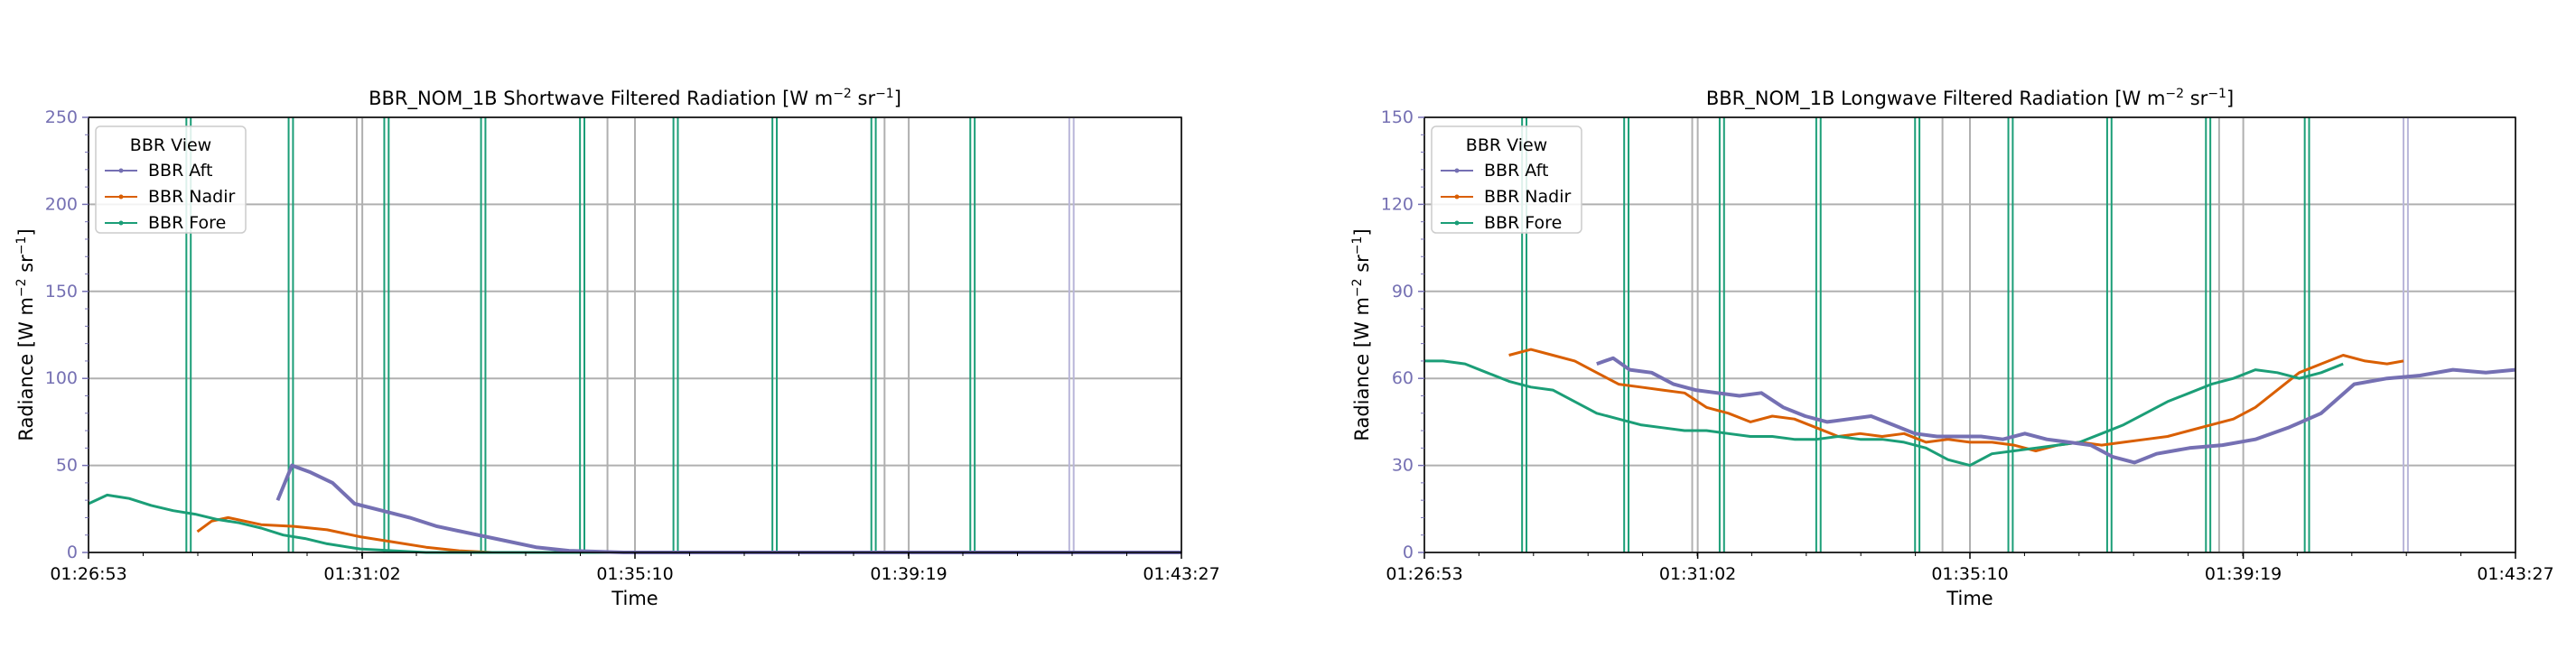 The height and width of the screenshot is (668, 2576). What do you see at coordinates (1397, 204) in the screenshot?
I see `y-tick-label: 120` at bounding box center [1397, 204].